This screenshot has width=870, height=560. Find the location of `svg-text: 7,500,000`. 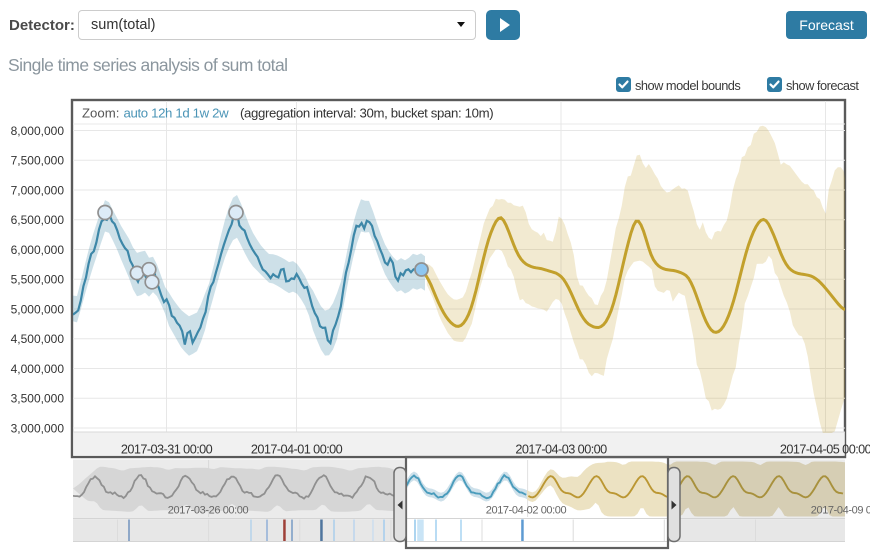

svg-text: 7,500,000 is located at coordinates (38, 161).